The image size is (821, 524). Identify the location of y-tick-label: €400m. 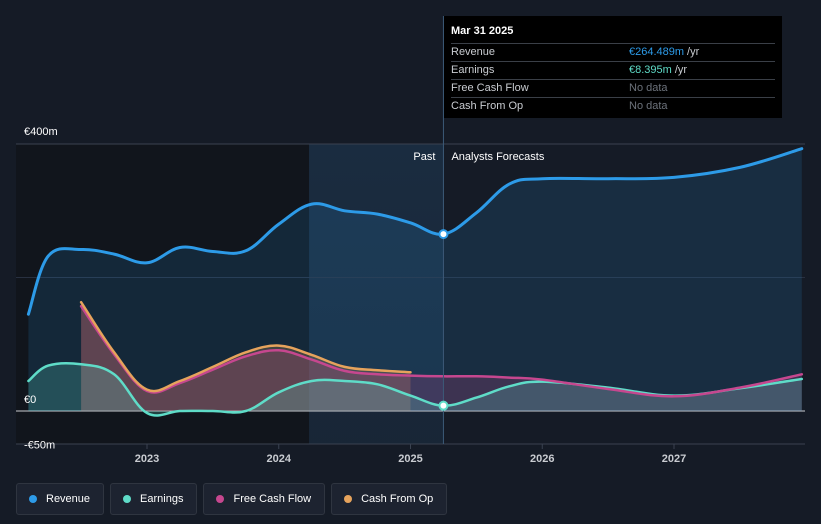
(41, 132).